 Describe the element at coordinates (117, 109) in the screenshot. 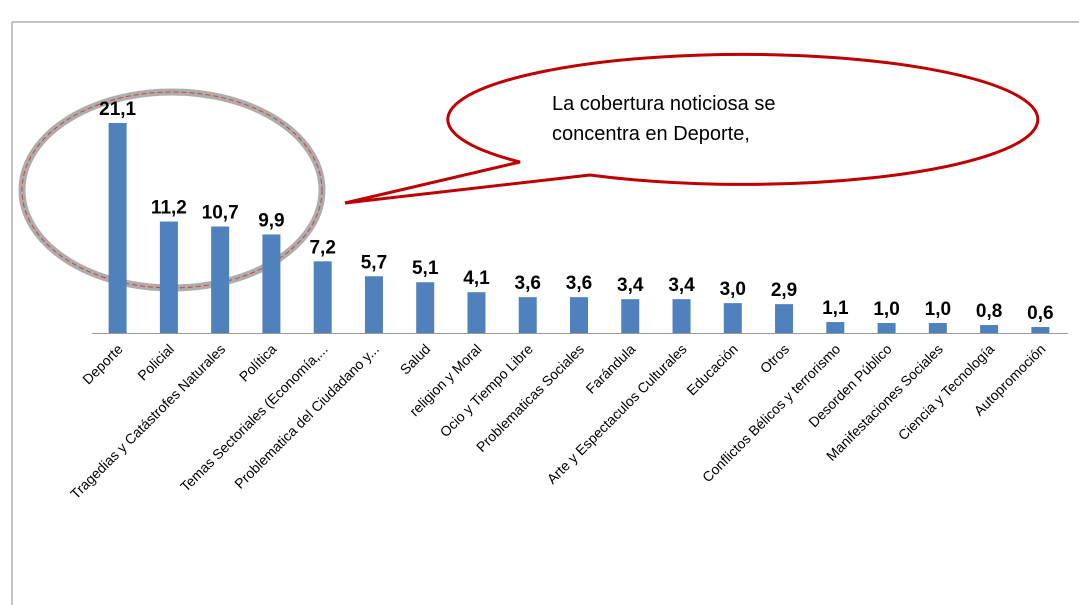

I see `value-label: 21,1` at that location.